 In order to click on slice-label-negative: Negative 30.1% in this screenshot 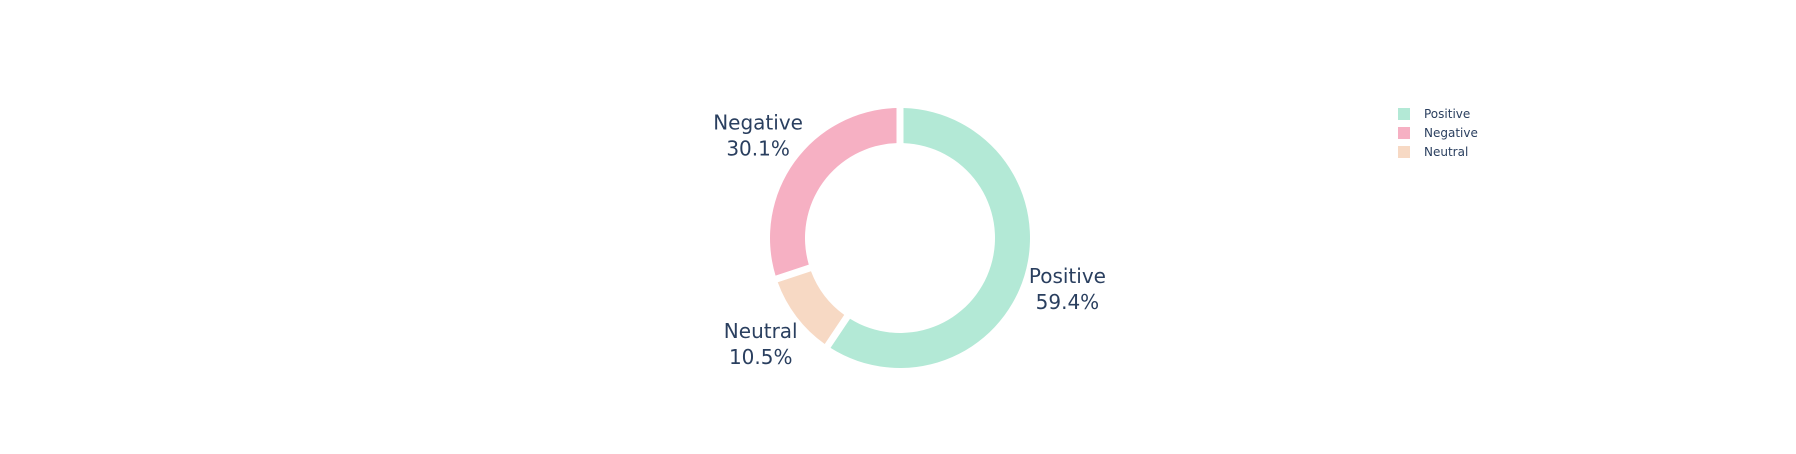, I will do `click(758, 136)`.